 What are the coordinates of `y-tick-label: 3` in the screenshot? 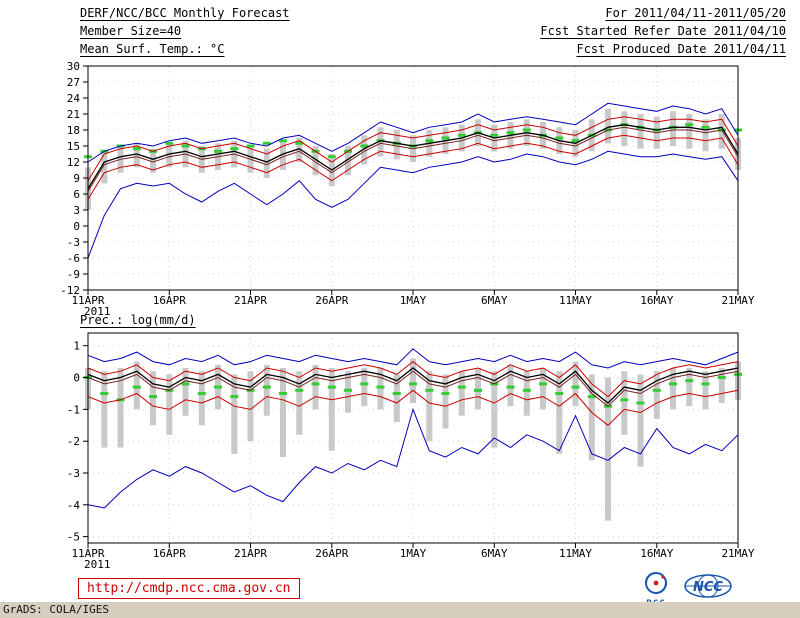 It's located at (76, 210).